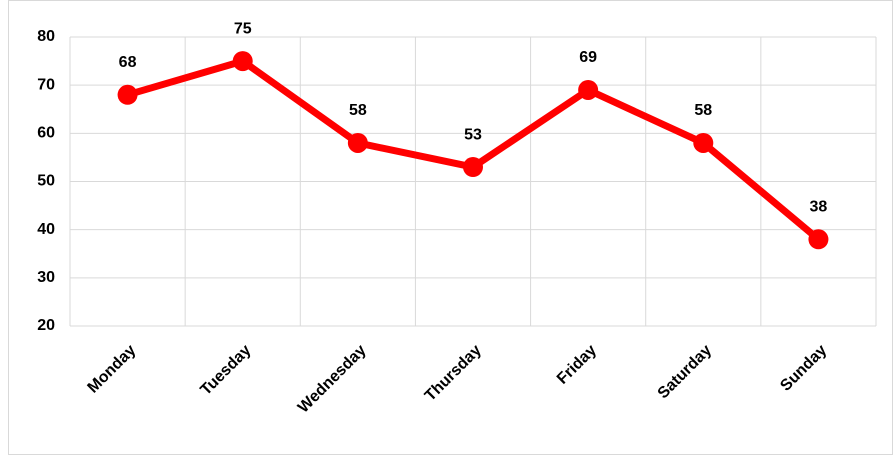 This screenshot has width=896, height=460. What do you see at coordinates (588, 57) in the screenshot?
I see `data-label: 69` at bounding box center [588, 57].